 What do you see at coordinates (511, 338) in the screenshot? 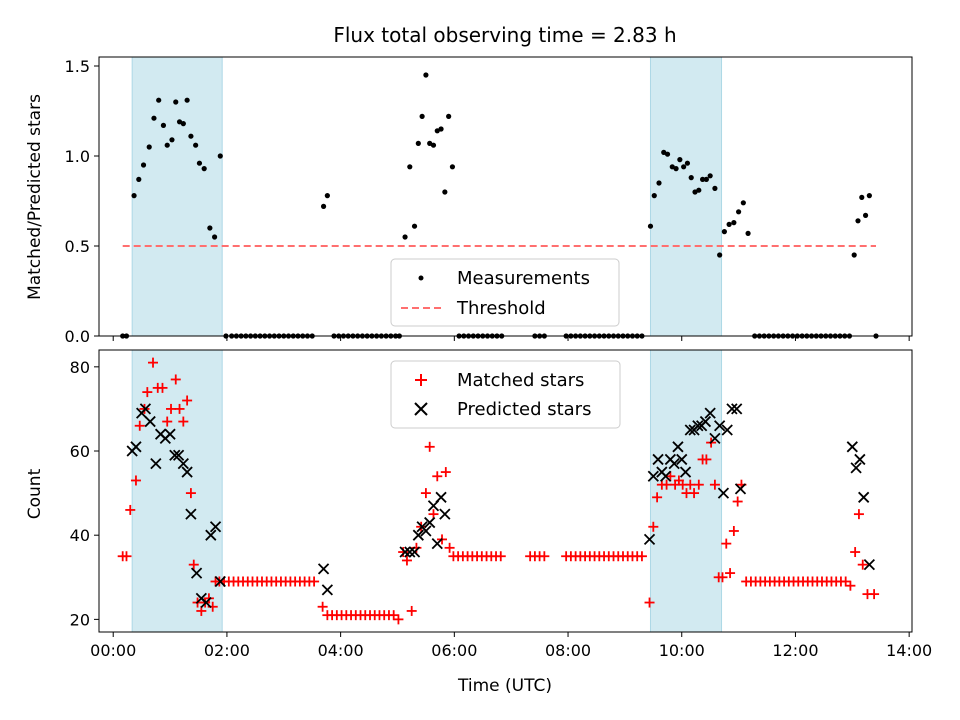
I see `top-x-ticks` at bounding box center [511, 338].